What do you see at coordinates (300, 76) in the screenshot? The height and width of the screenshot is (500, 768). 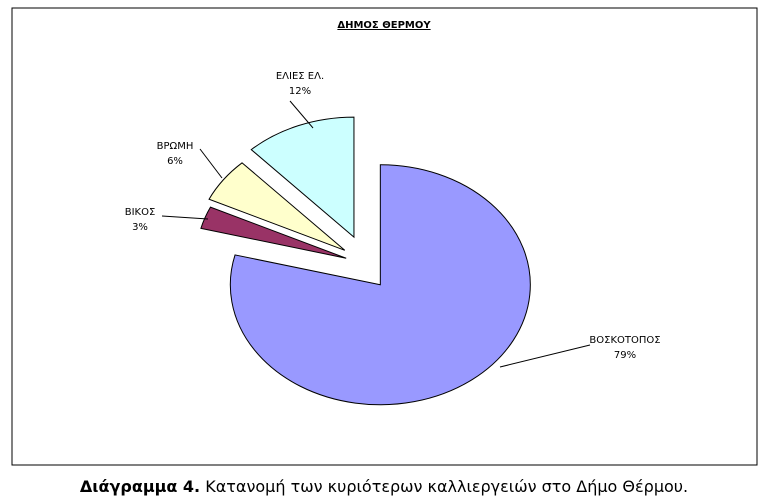 I see `slice-label: ΕΛΙΕΣ ΕΛ.` at bounding box center [300, 76].